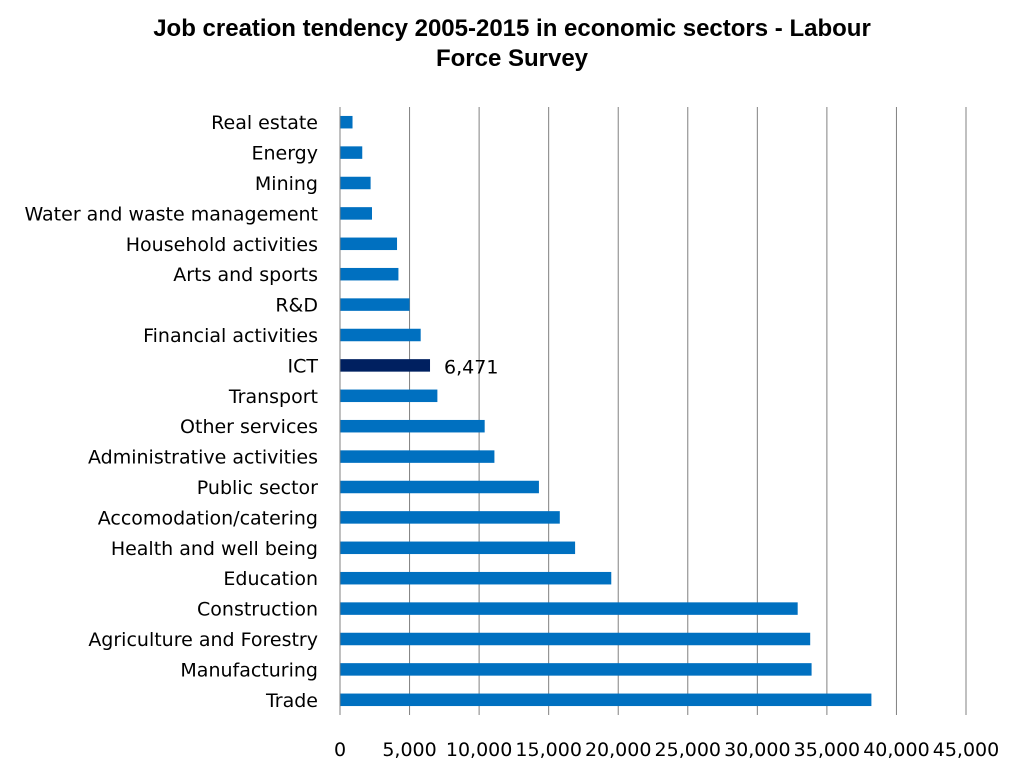  What do you see at coordinates (203, 458) in the screenshot?
I see `category-label-11: Administrative activities` at bounding box center [203, 458].